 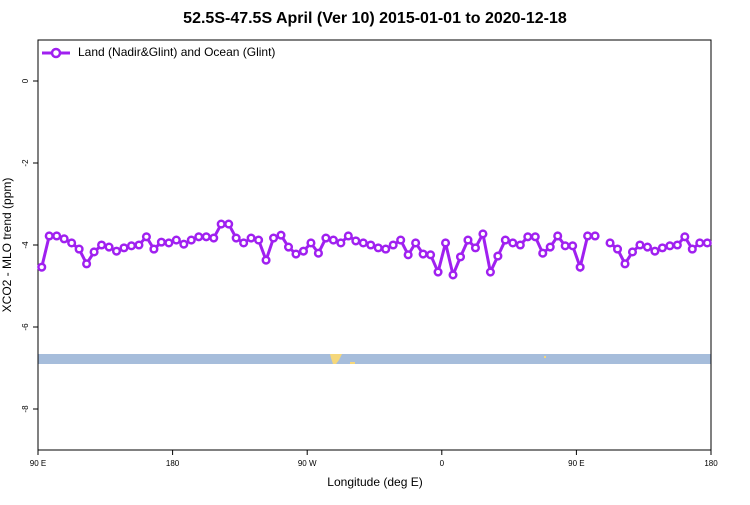 I want to click on y-tick-label: 0, so click(x=25, y=80).